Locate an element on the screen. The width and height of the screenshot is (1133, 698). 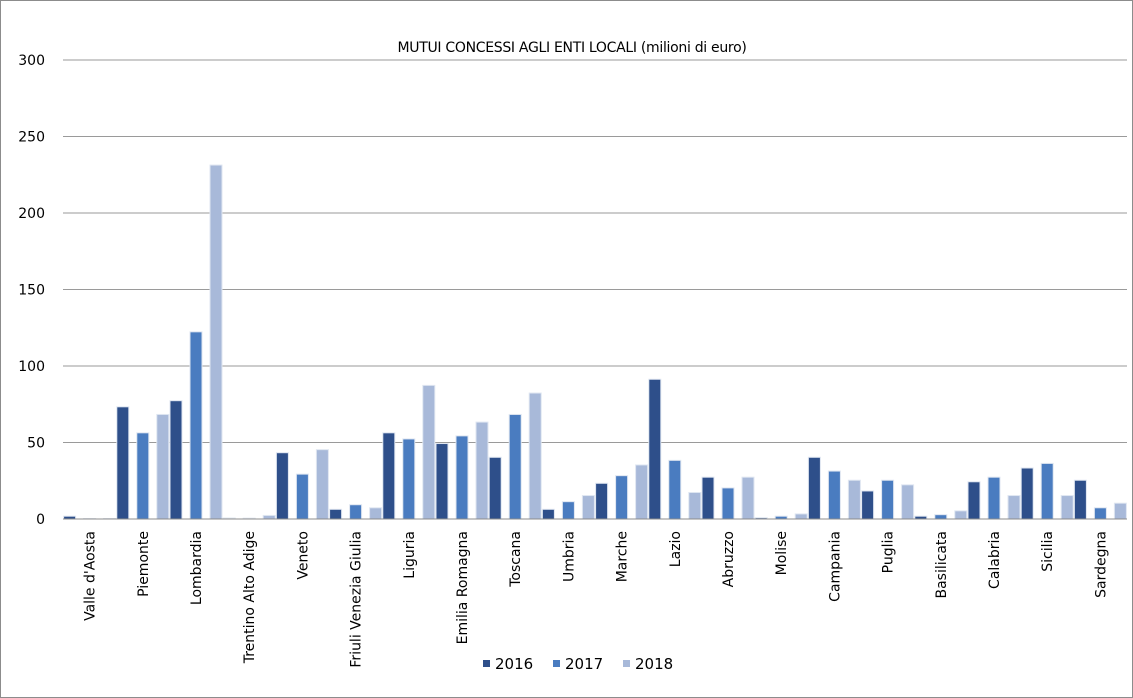
category-label: Marche is located at coordinates (623, 556).